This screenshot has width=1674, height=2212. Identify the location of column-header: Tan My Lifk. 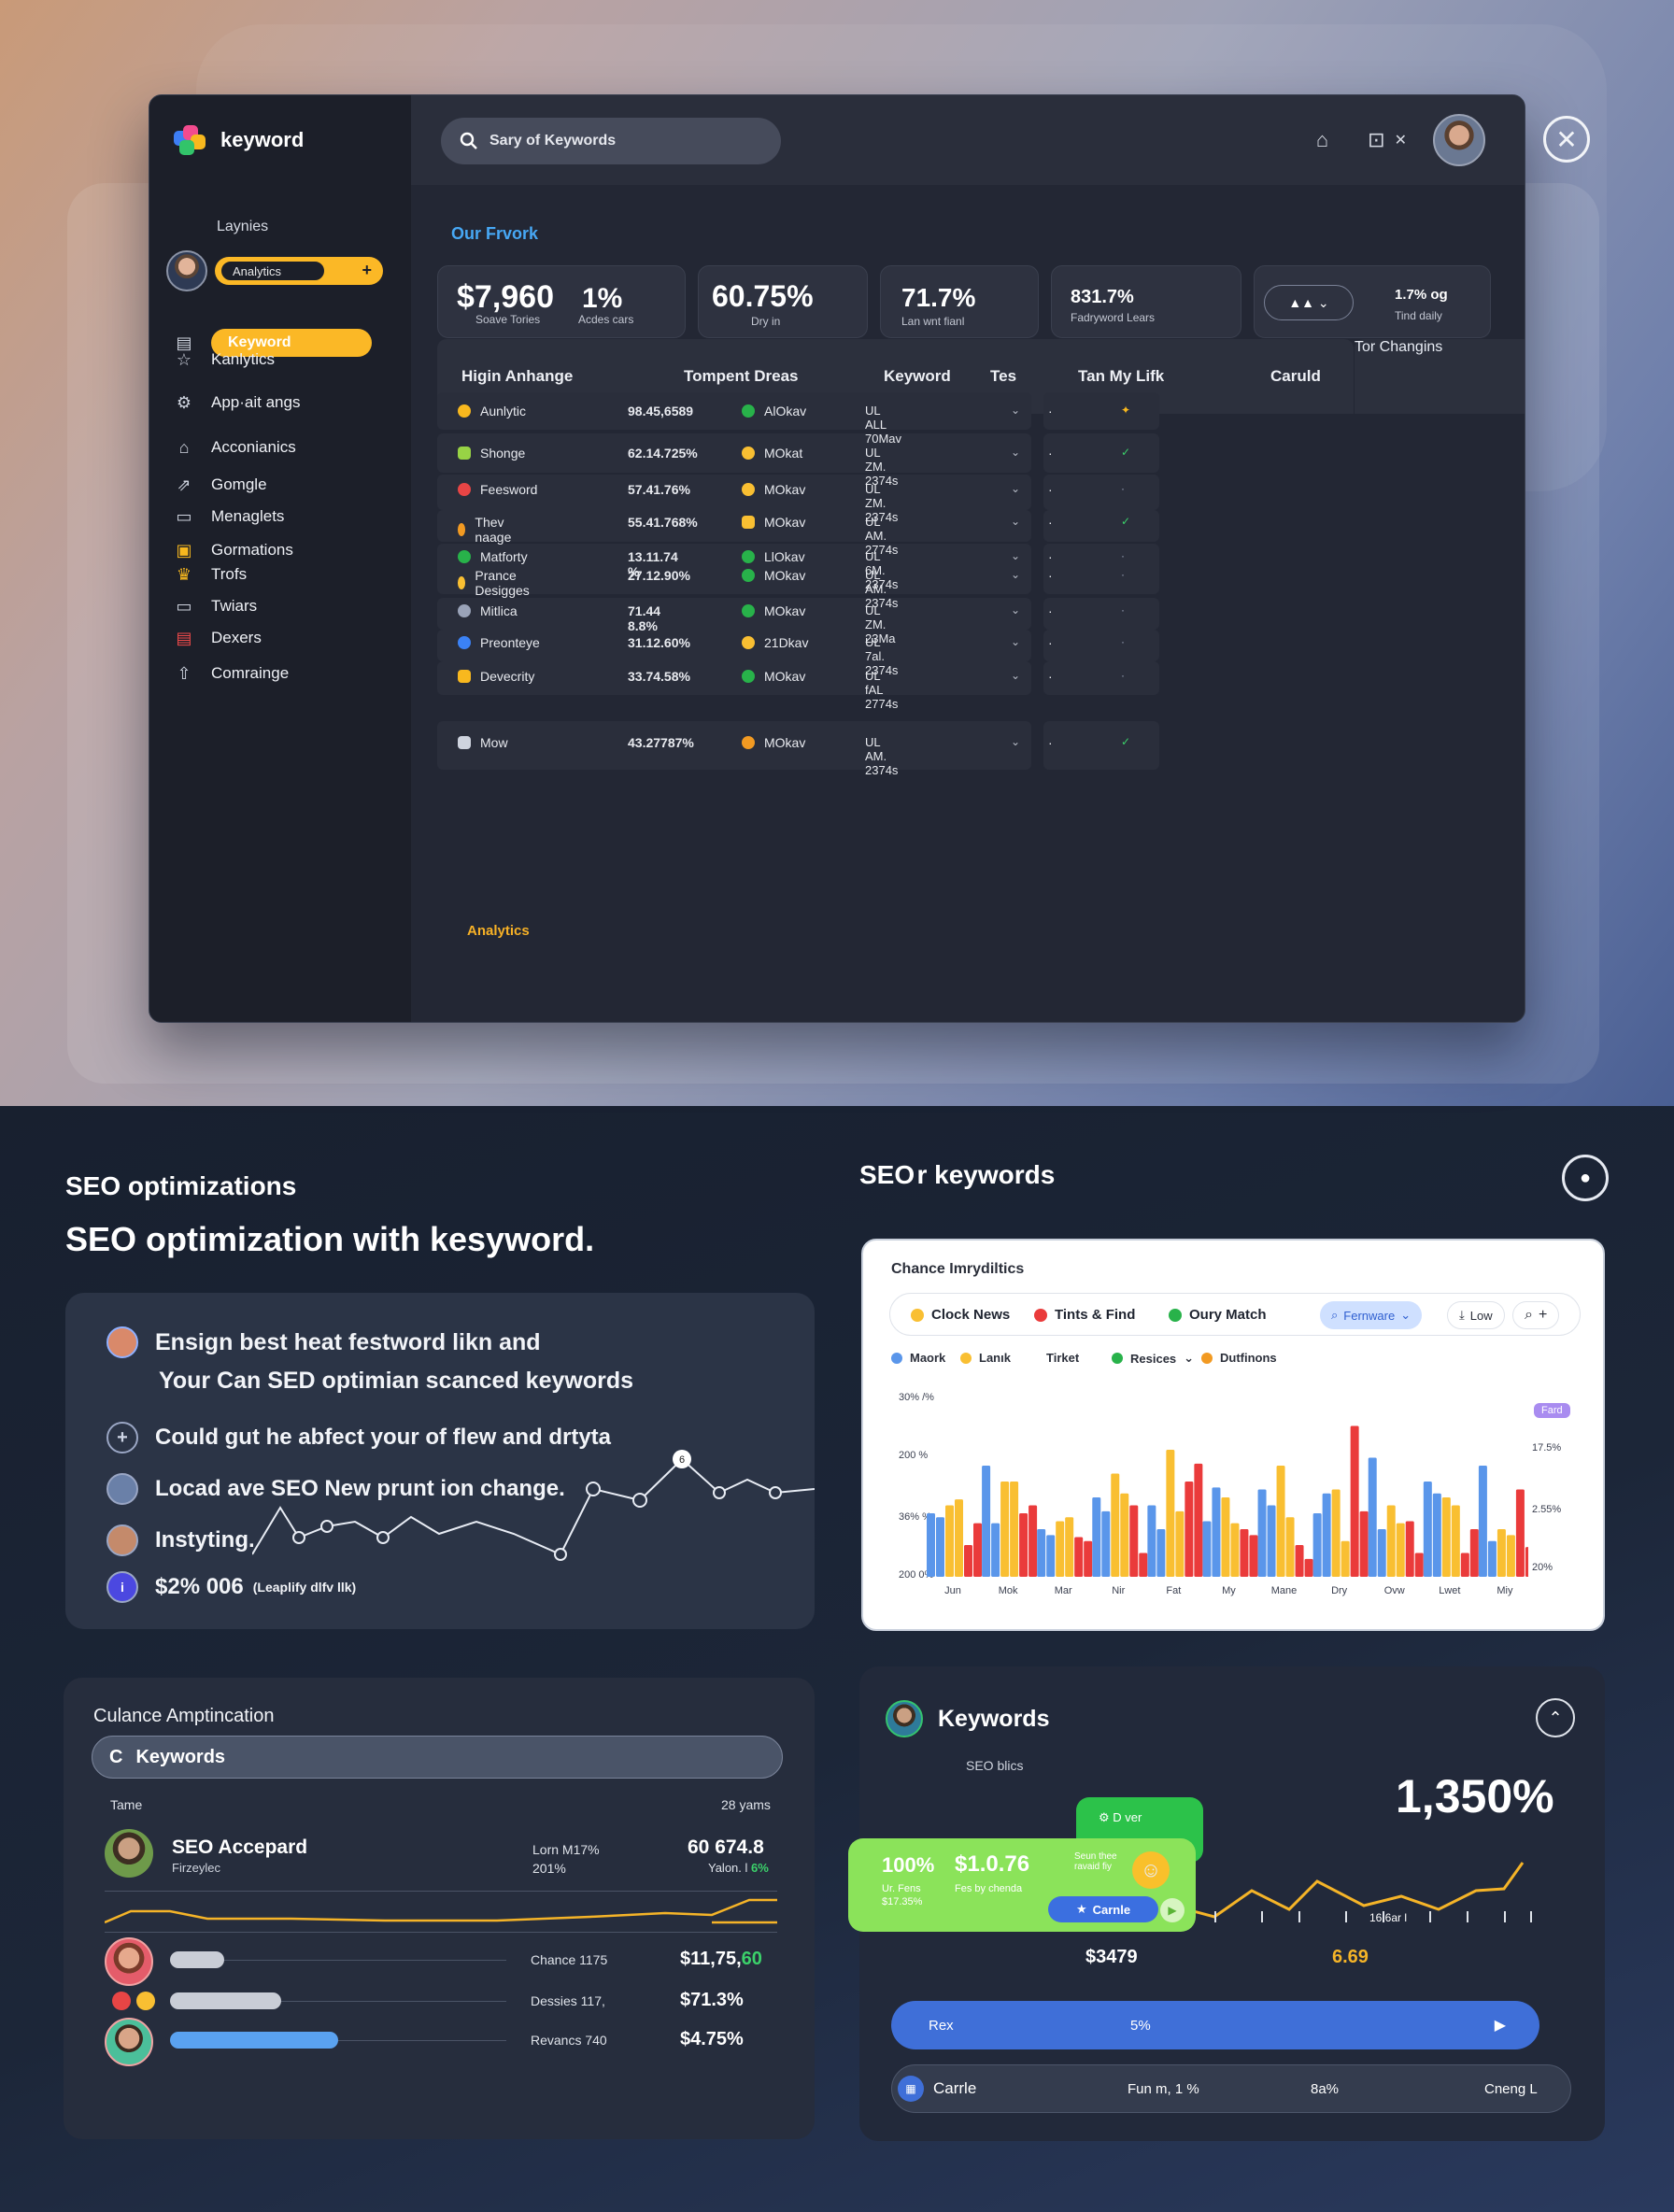
(1121, 376).